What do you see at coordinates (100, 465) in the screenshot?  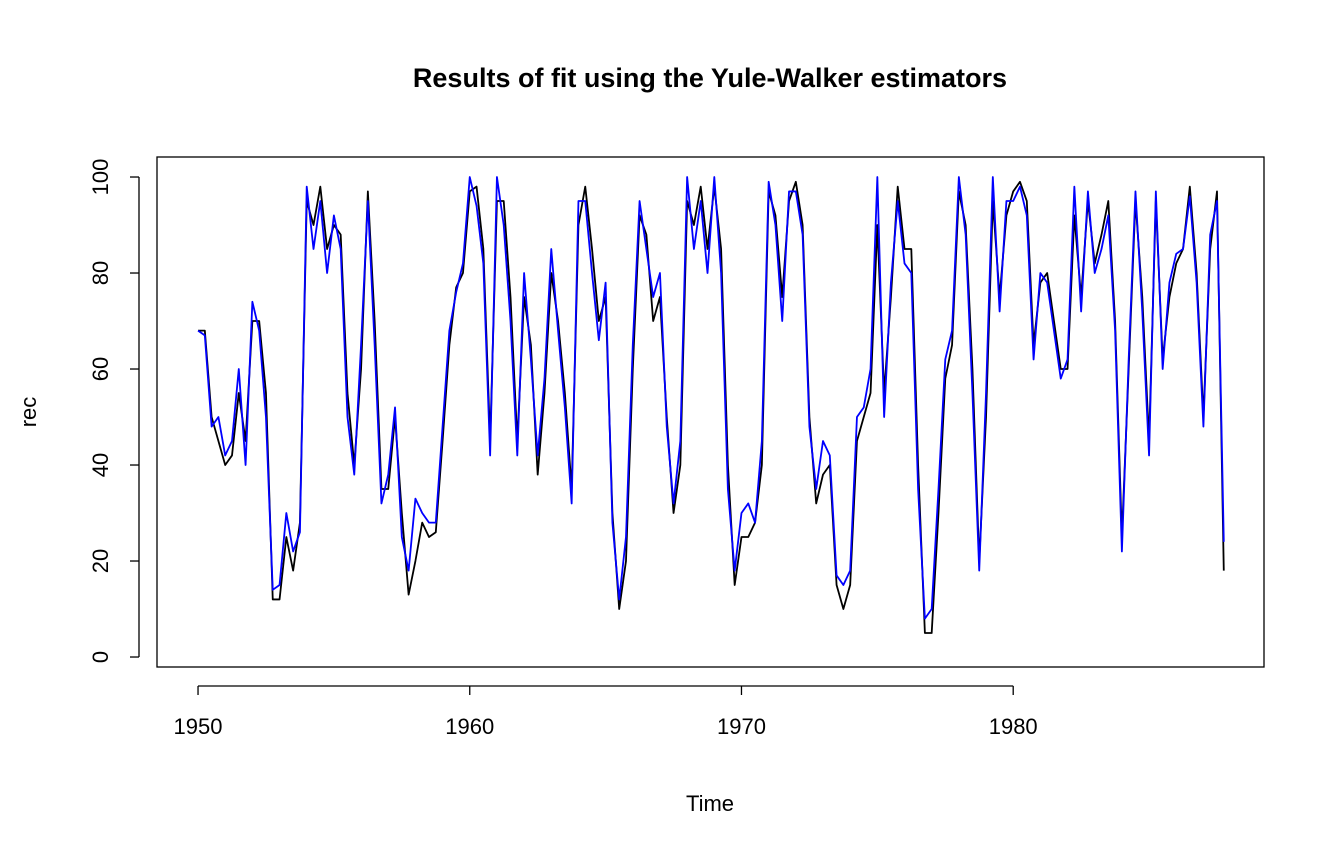 I see `y-tick-label: 40` at bounding box center [100, 465].